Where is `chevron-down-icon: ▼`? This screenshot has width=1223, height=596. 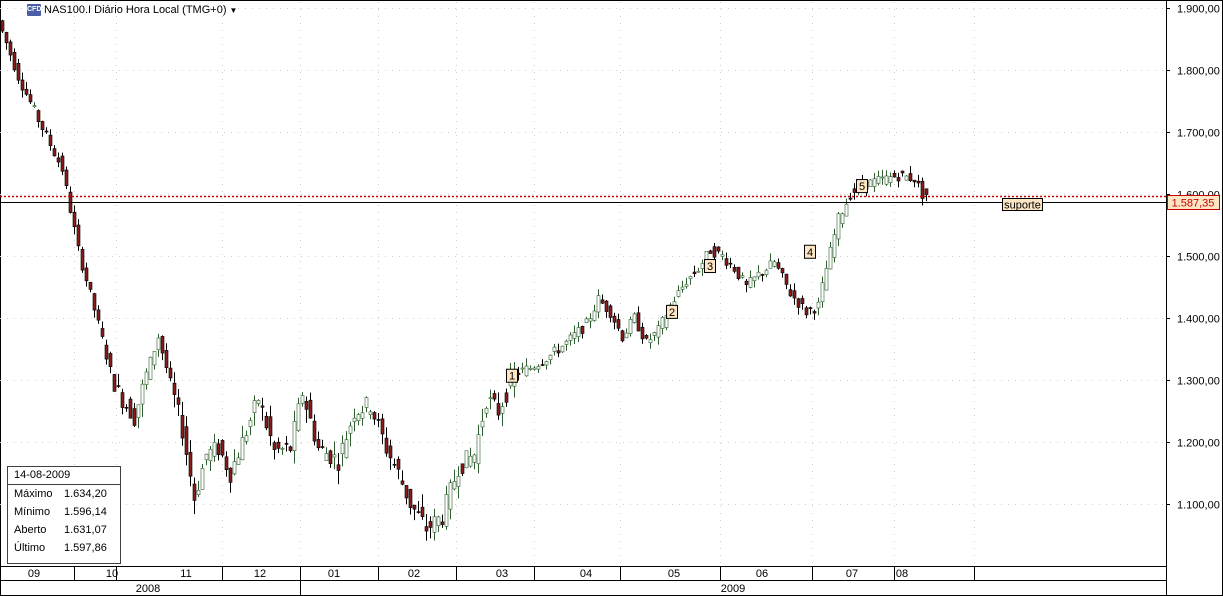
chevron-down-icon: ▼ is located at coordinates (233, 10).